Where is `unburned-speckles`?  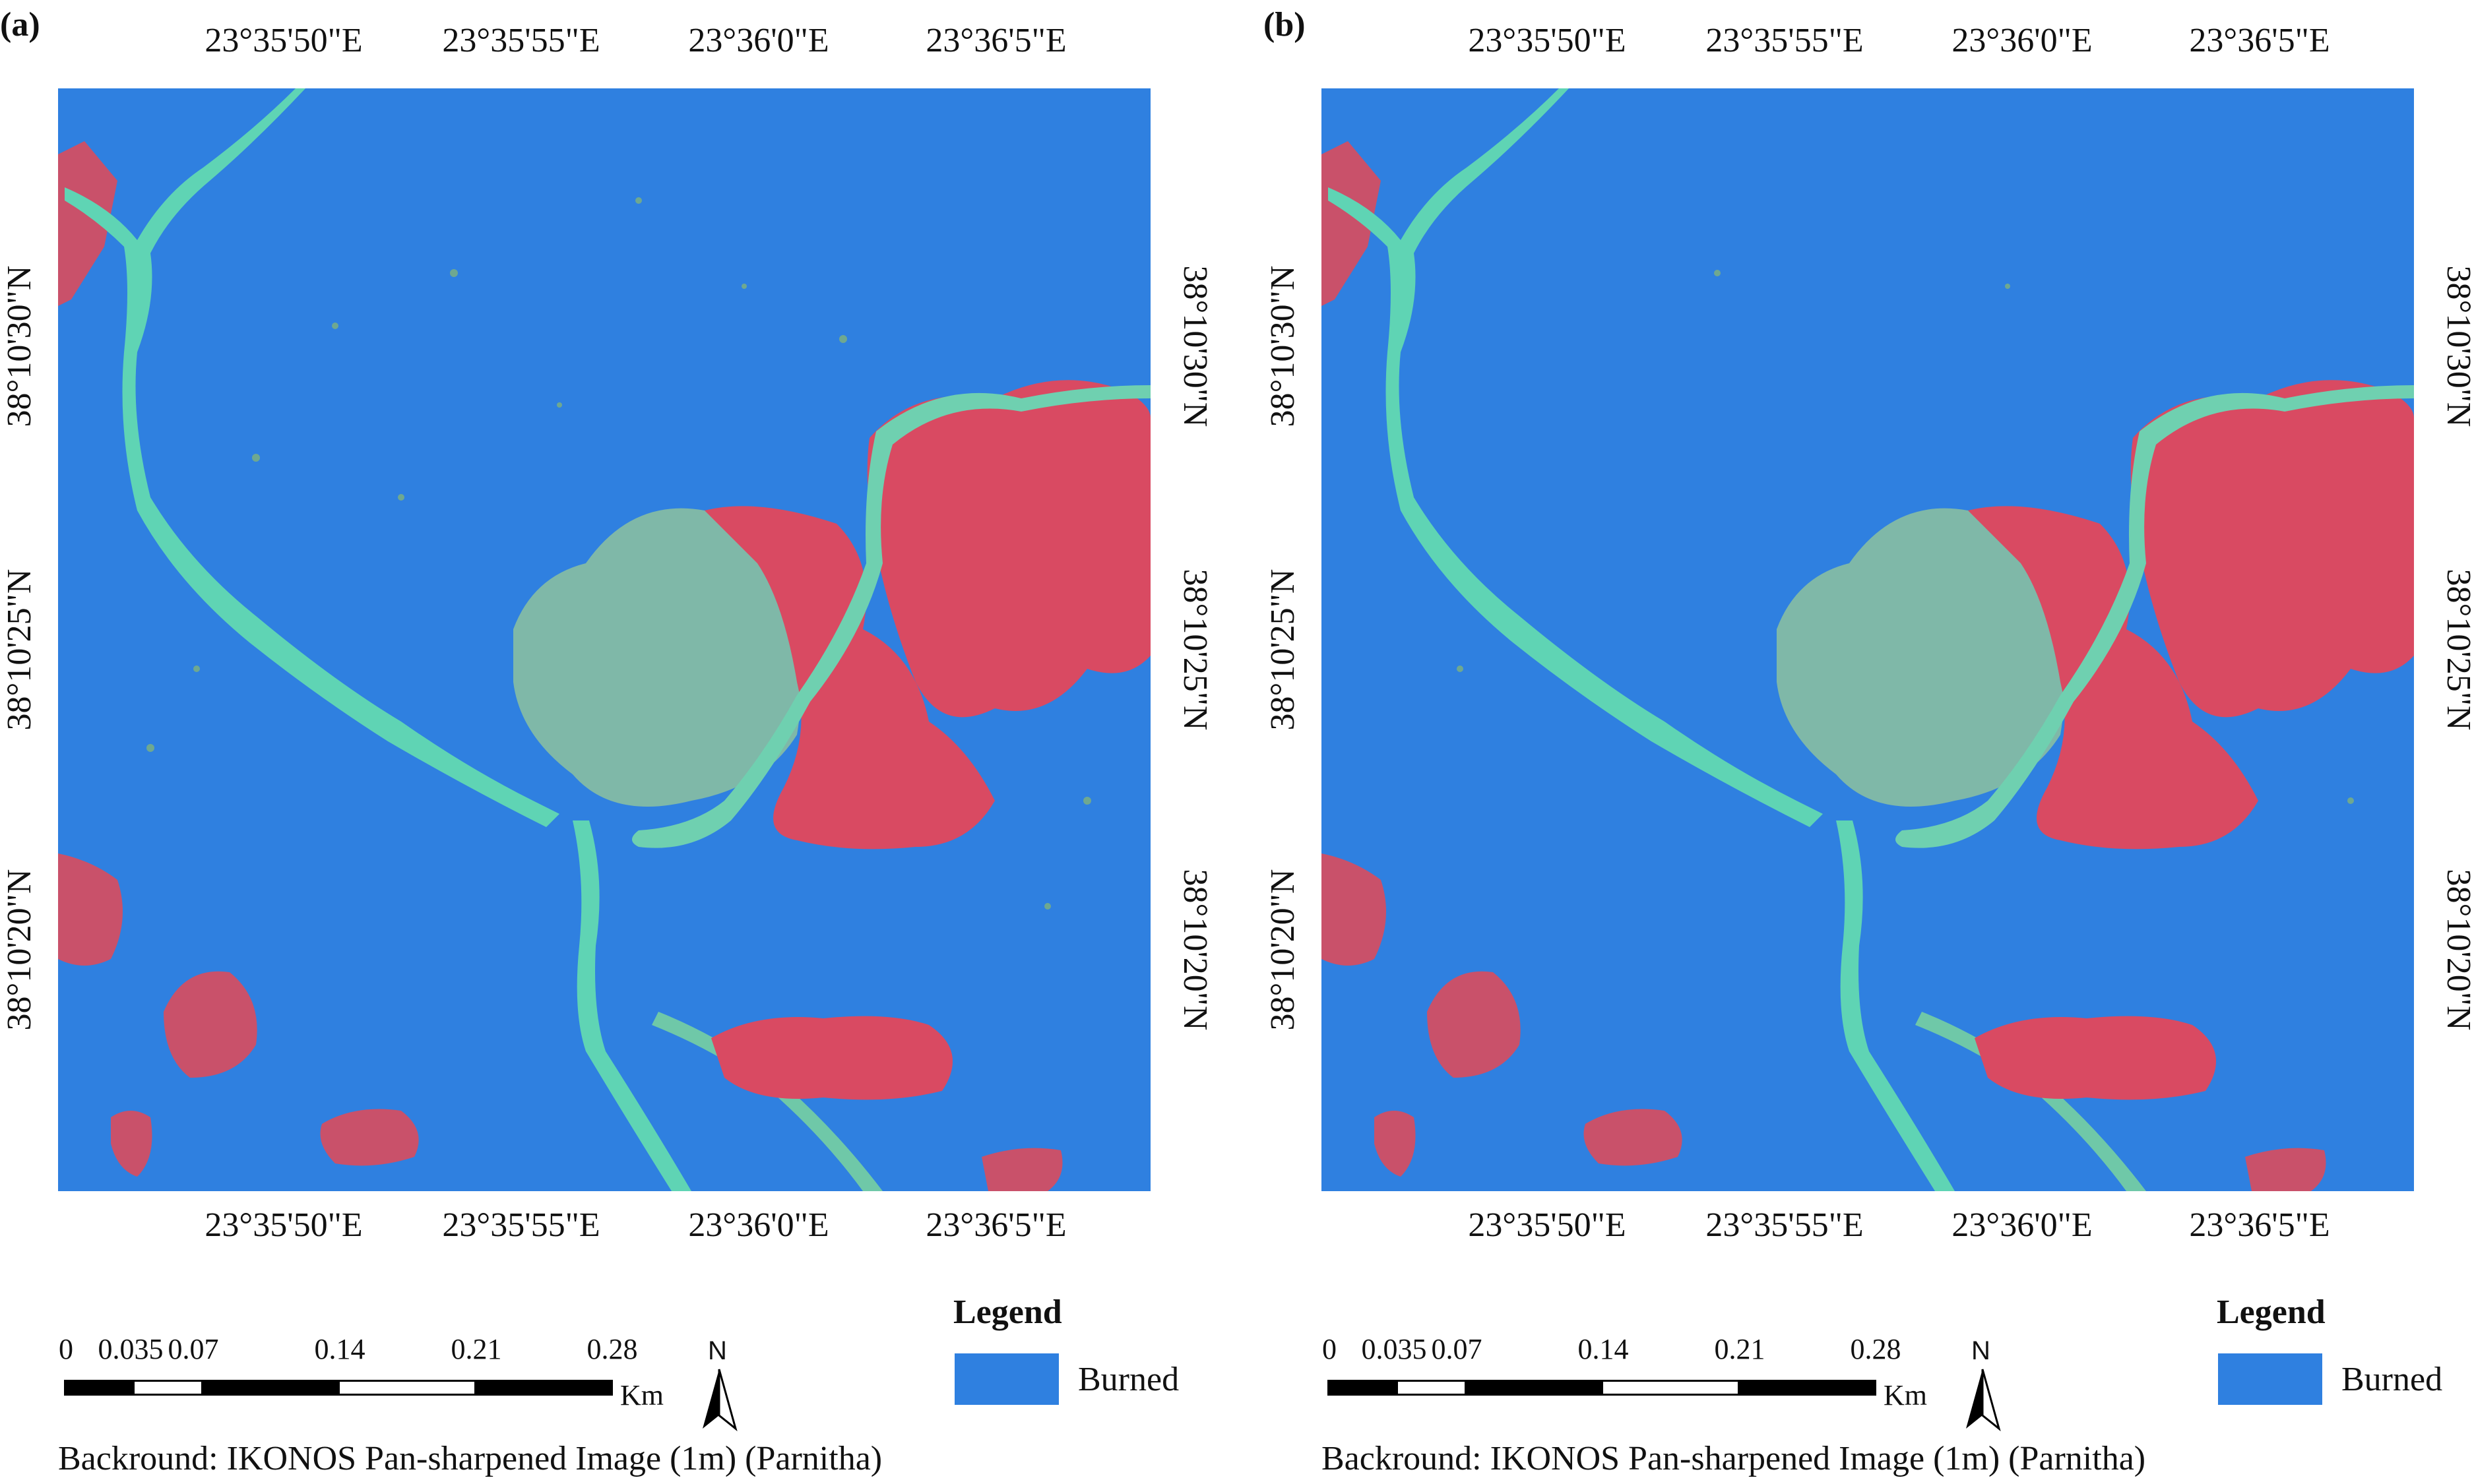 unburned-speckles is located at coordinates (1905, 537).